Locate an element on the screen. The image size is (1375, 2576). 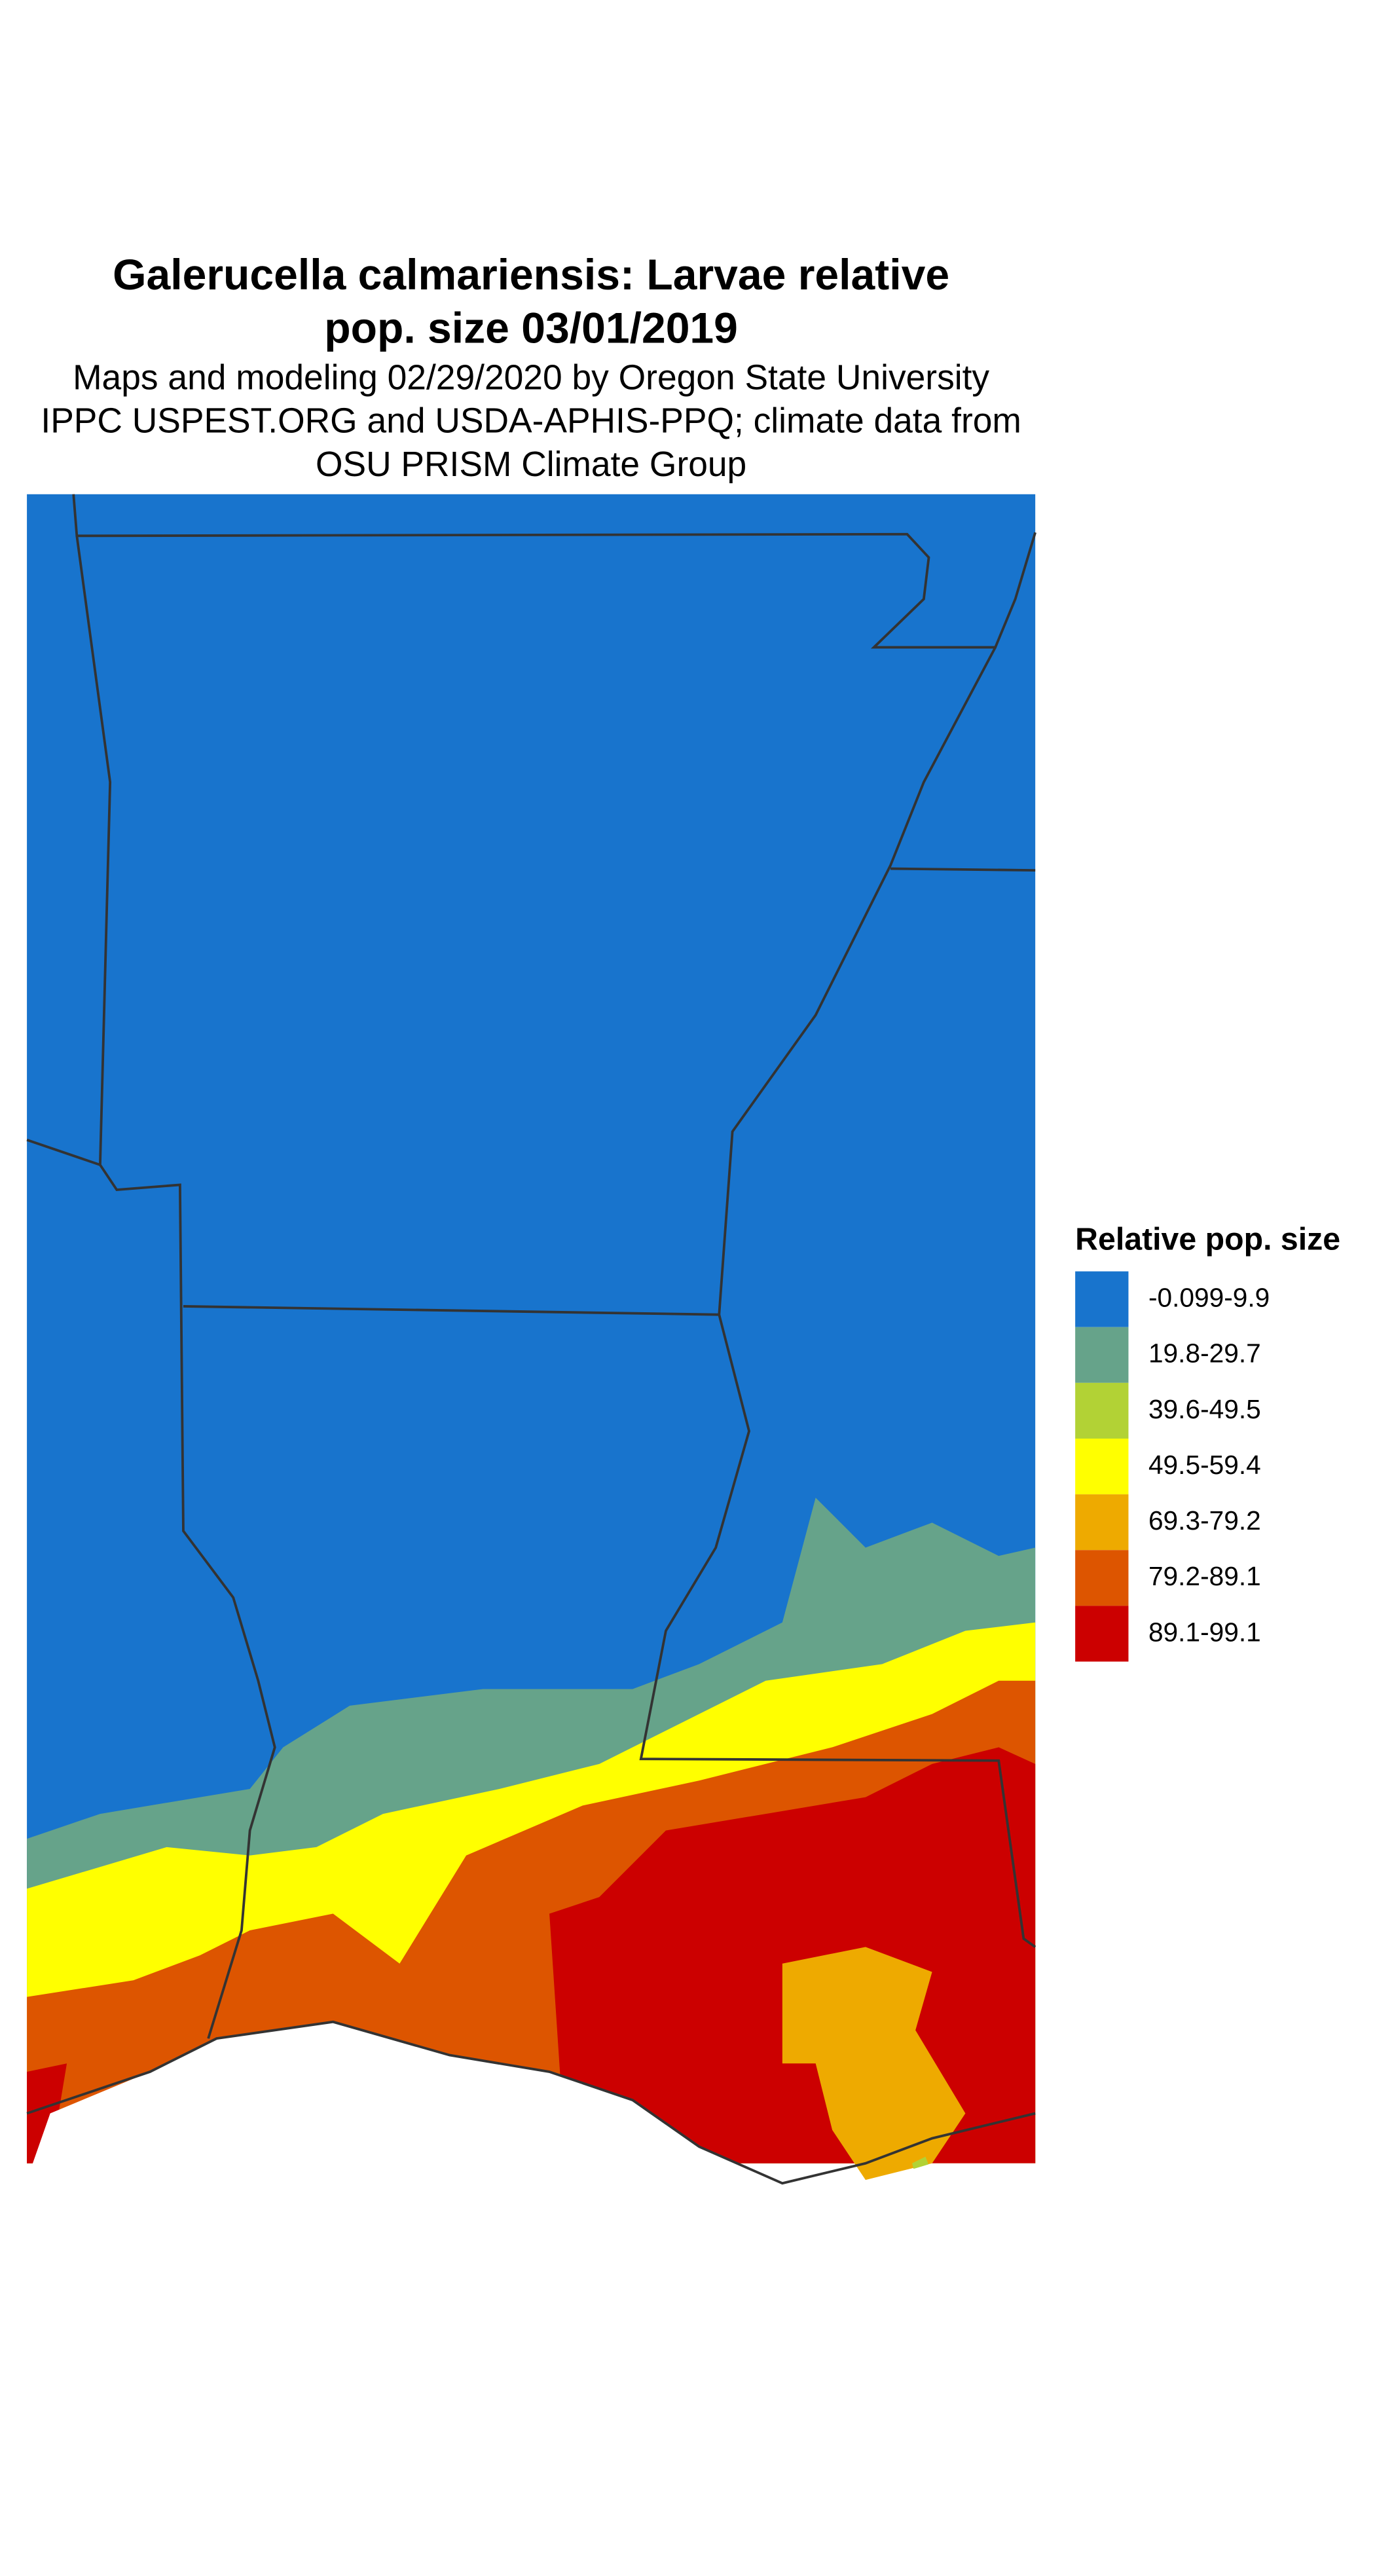
subtitle-line: OSU PRISM Climate Group is located at coordinates (531, 464).